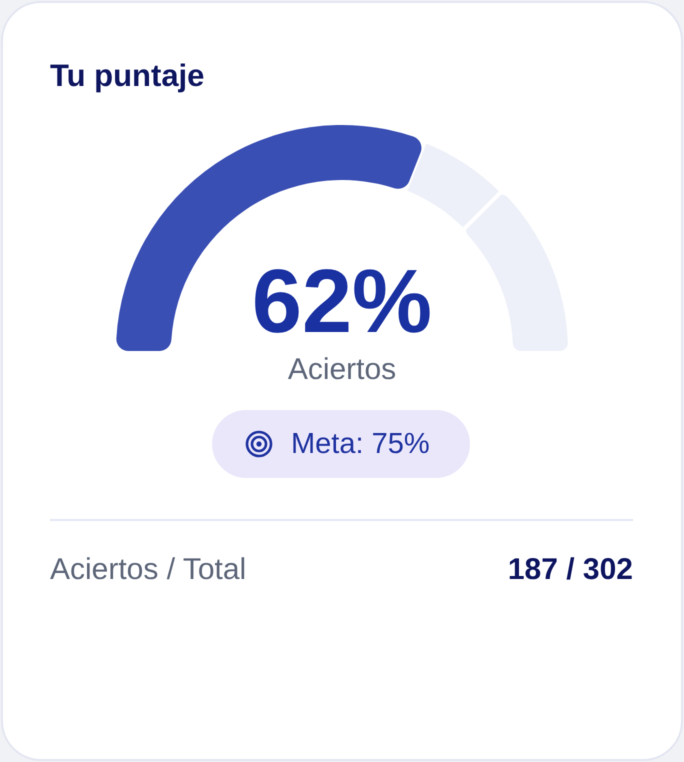 The height and width of the screenshot is (762, 684). What do you see at coordinates (341, 444) in the screenshot?
I see `badge: Meta: 75%` at bounding box center [341, 444].